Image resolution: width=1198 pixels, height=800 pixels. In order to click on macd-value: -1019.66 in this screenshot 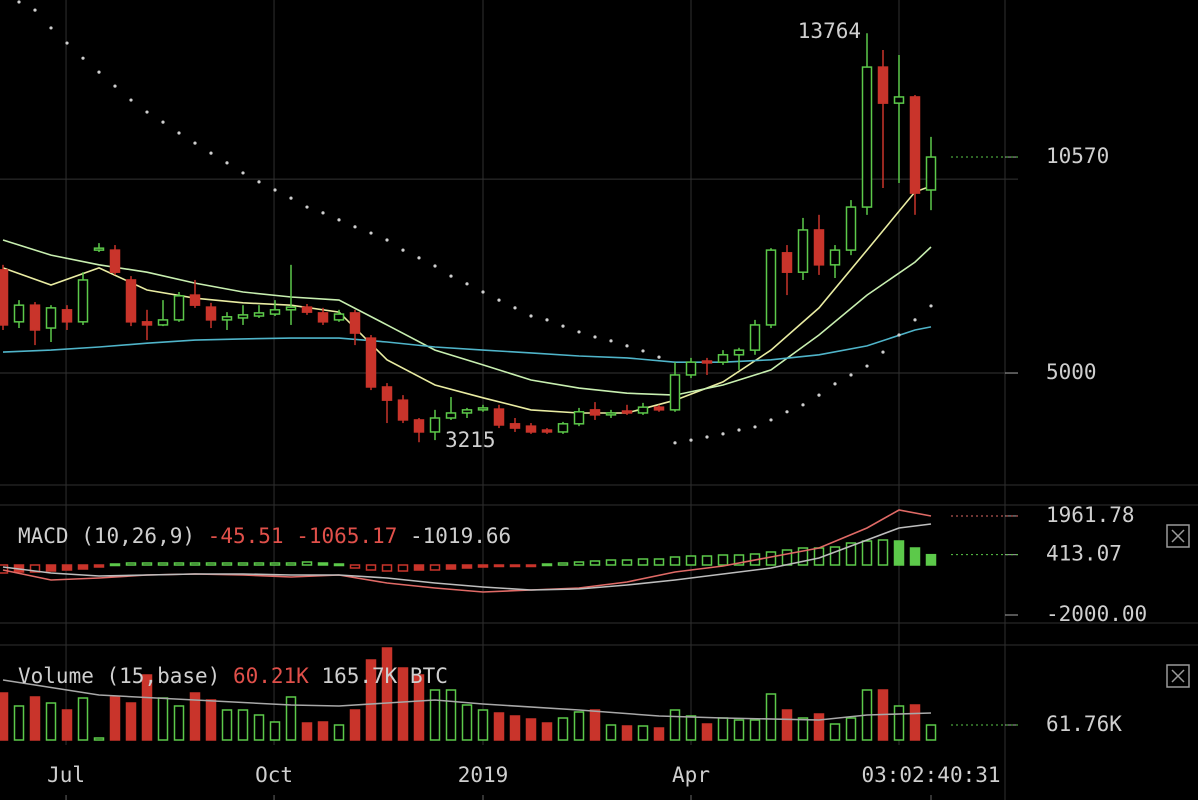, I will do `click(460, 536)`.